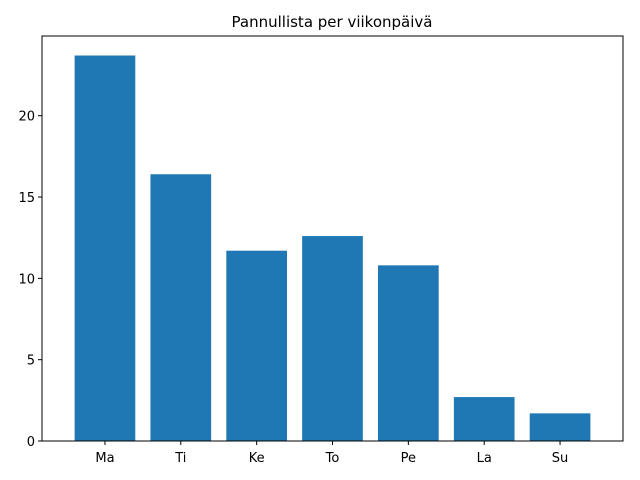 The width and height of the screenshot is (640, 480). I want to click on y-tick-label: 15, so click(26, 198).